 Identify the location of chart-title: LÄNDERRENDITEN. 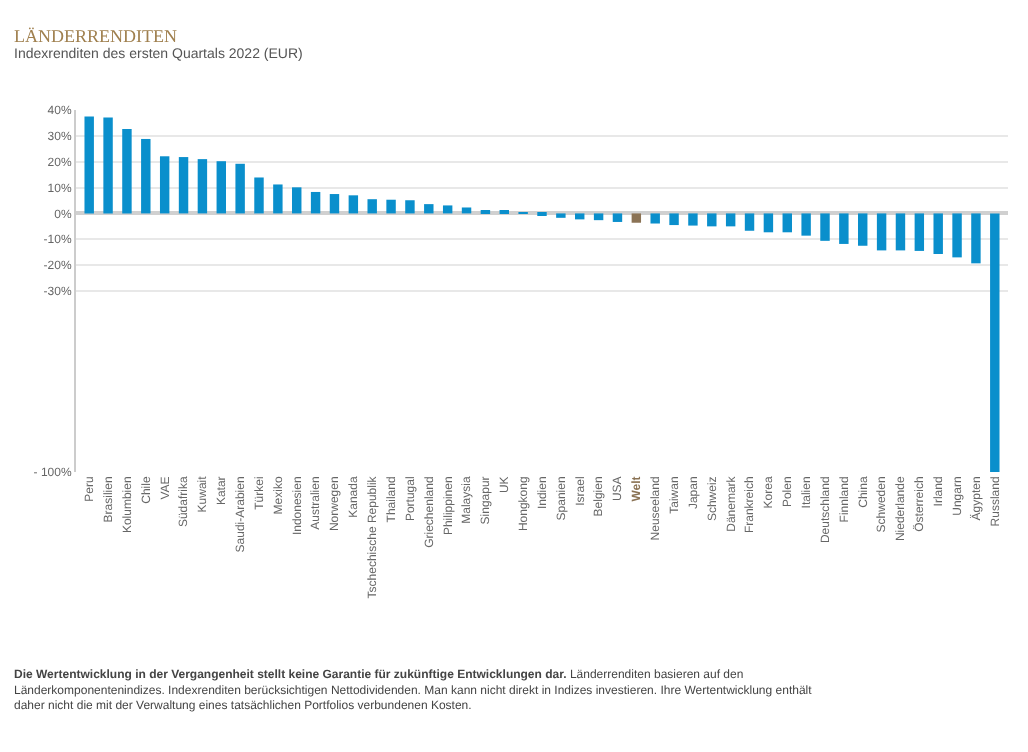
(96, 36).